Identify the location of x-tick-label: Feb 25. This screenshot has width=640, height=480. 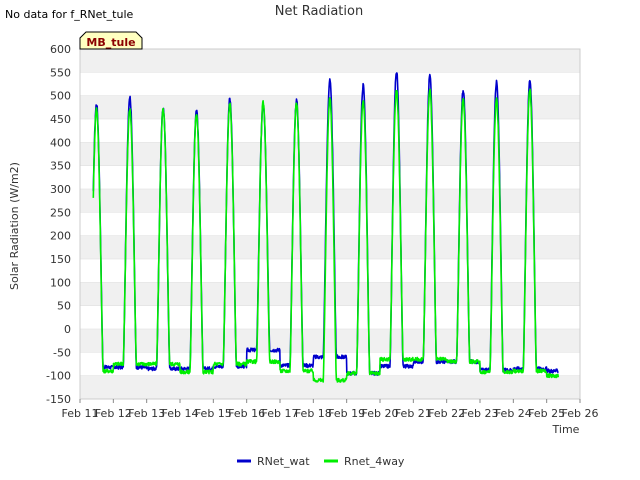
(546, 413).